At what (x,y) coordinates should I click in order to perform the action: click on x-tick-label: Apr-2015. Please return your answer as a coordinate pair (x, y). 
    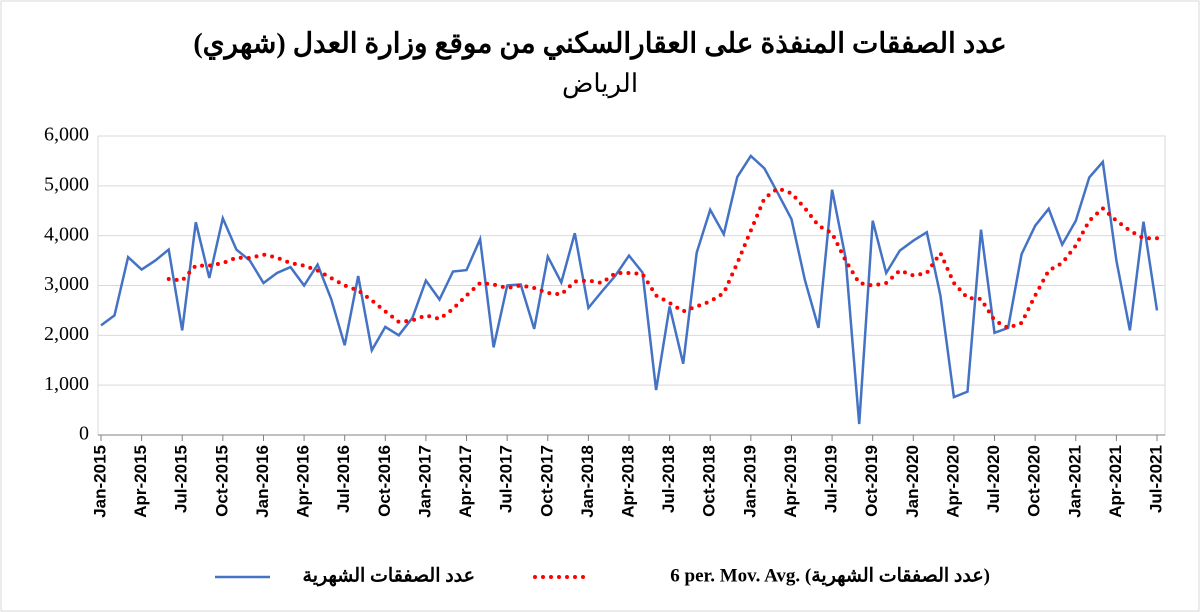
    Looking at the image, I should click on (140, 481).